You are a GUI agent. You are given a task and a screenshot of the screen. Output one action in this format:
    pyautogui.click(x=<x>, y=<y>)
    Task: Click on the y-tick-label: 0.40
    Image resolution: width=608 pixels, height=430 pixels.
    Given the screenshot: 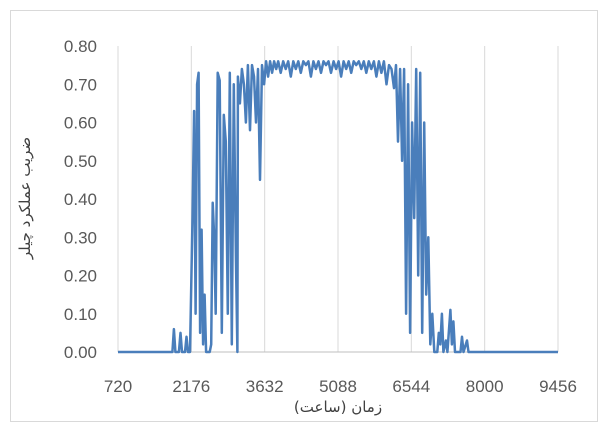 What is the action you would take?
    pyautogui.click(x=80, y=199)
    